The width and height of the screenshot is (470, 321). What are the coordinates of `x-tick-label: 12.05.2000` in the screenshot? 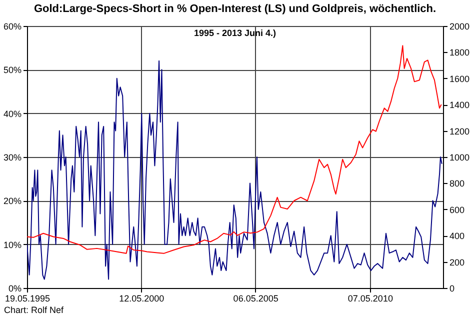 It's located at (141, 299).